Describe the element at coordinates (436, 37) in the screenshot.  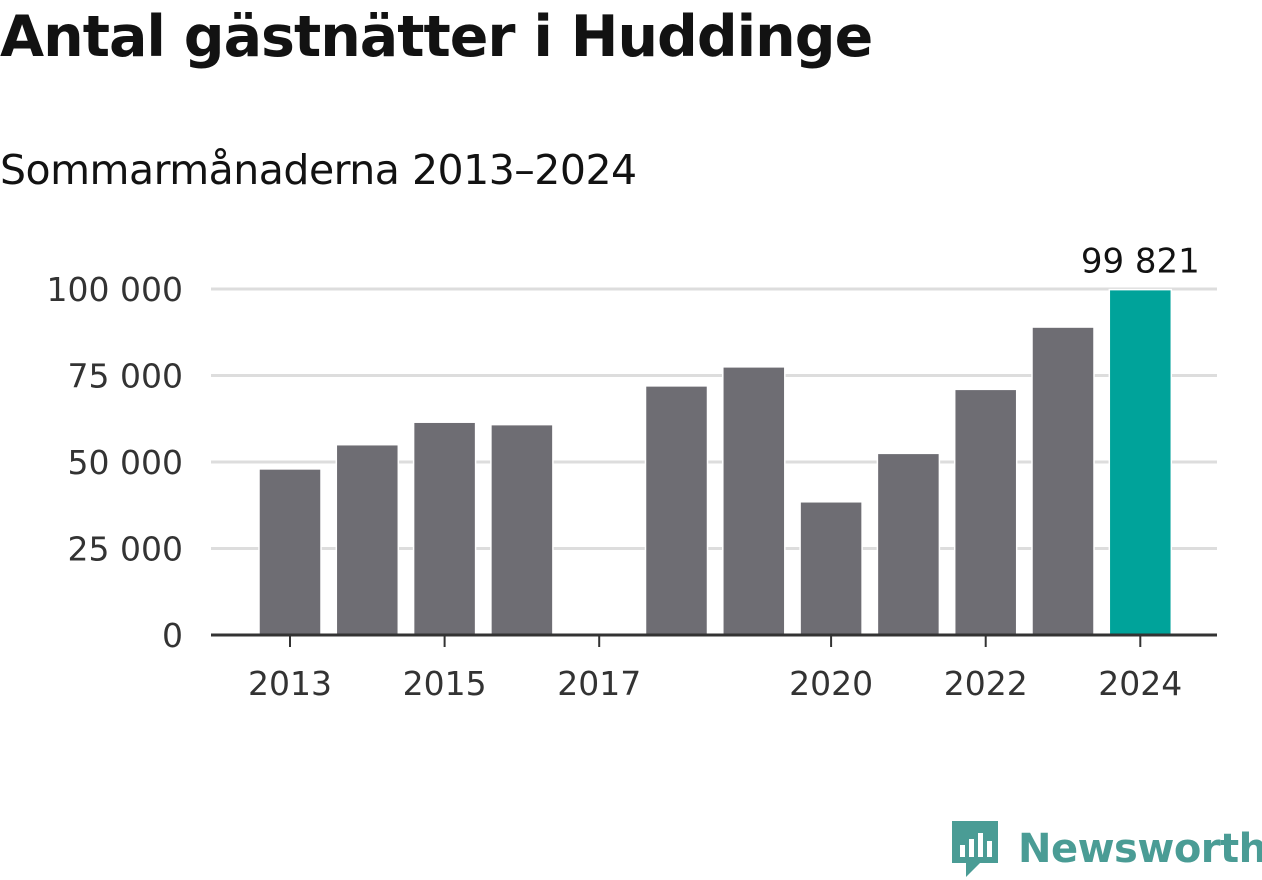
I see `chart-title: Antal gästnätter i Huddinge` at that location.